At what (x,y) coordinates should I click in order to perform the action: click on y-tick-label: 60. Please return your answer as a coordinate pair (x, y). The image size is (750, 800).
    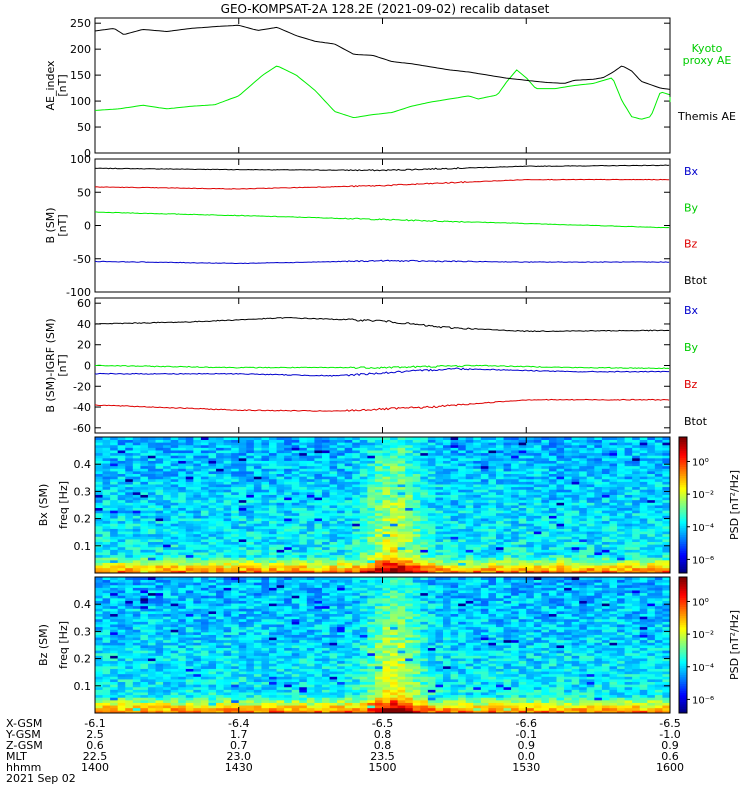
    Looking at the image, I should click on (84, 303).